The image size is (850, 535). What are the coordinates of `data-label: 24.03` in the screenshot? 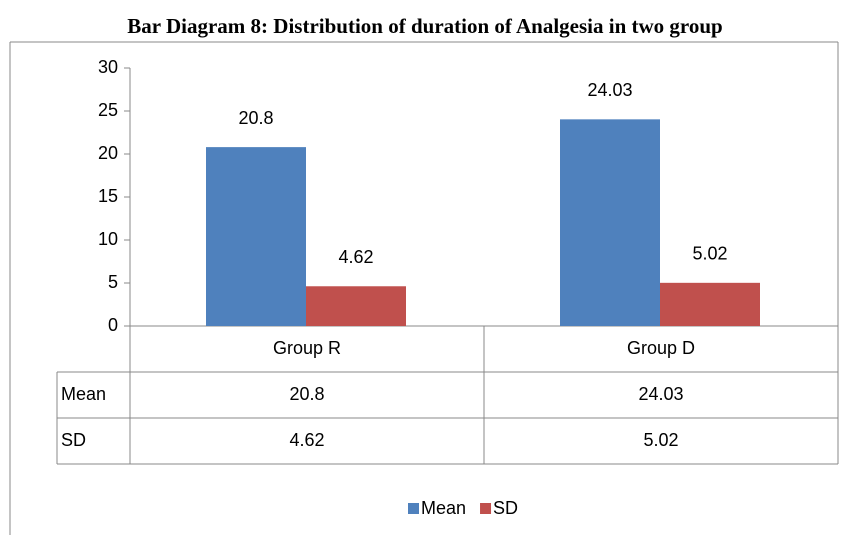 It's located at (609, 90).